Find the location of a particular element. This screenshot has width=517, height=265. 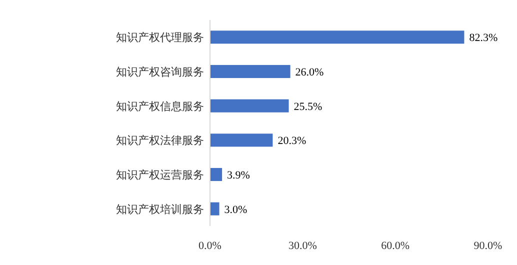

data-label: 25.5% is located at coordinates (308, 106).